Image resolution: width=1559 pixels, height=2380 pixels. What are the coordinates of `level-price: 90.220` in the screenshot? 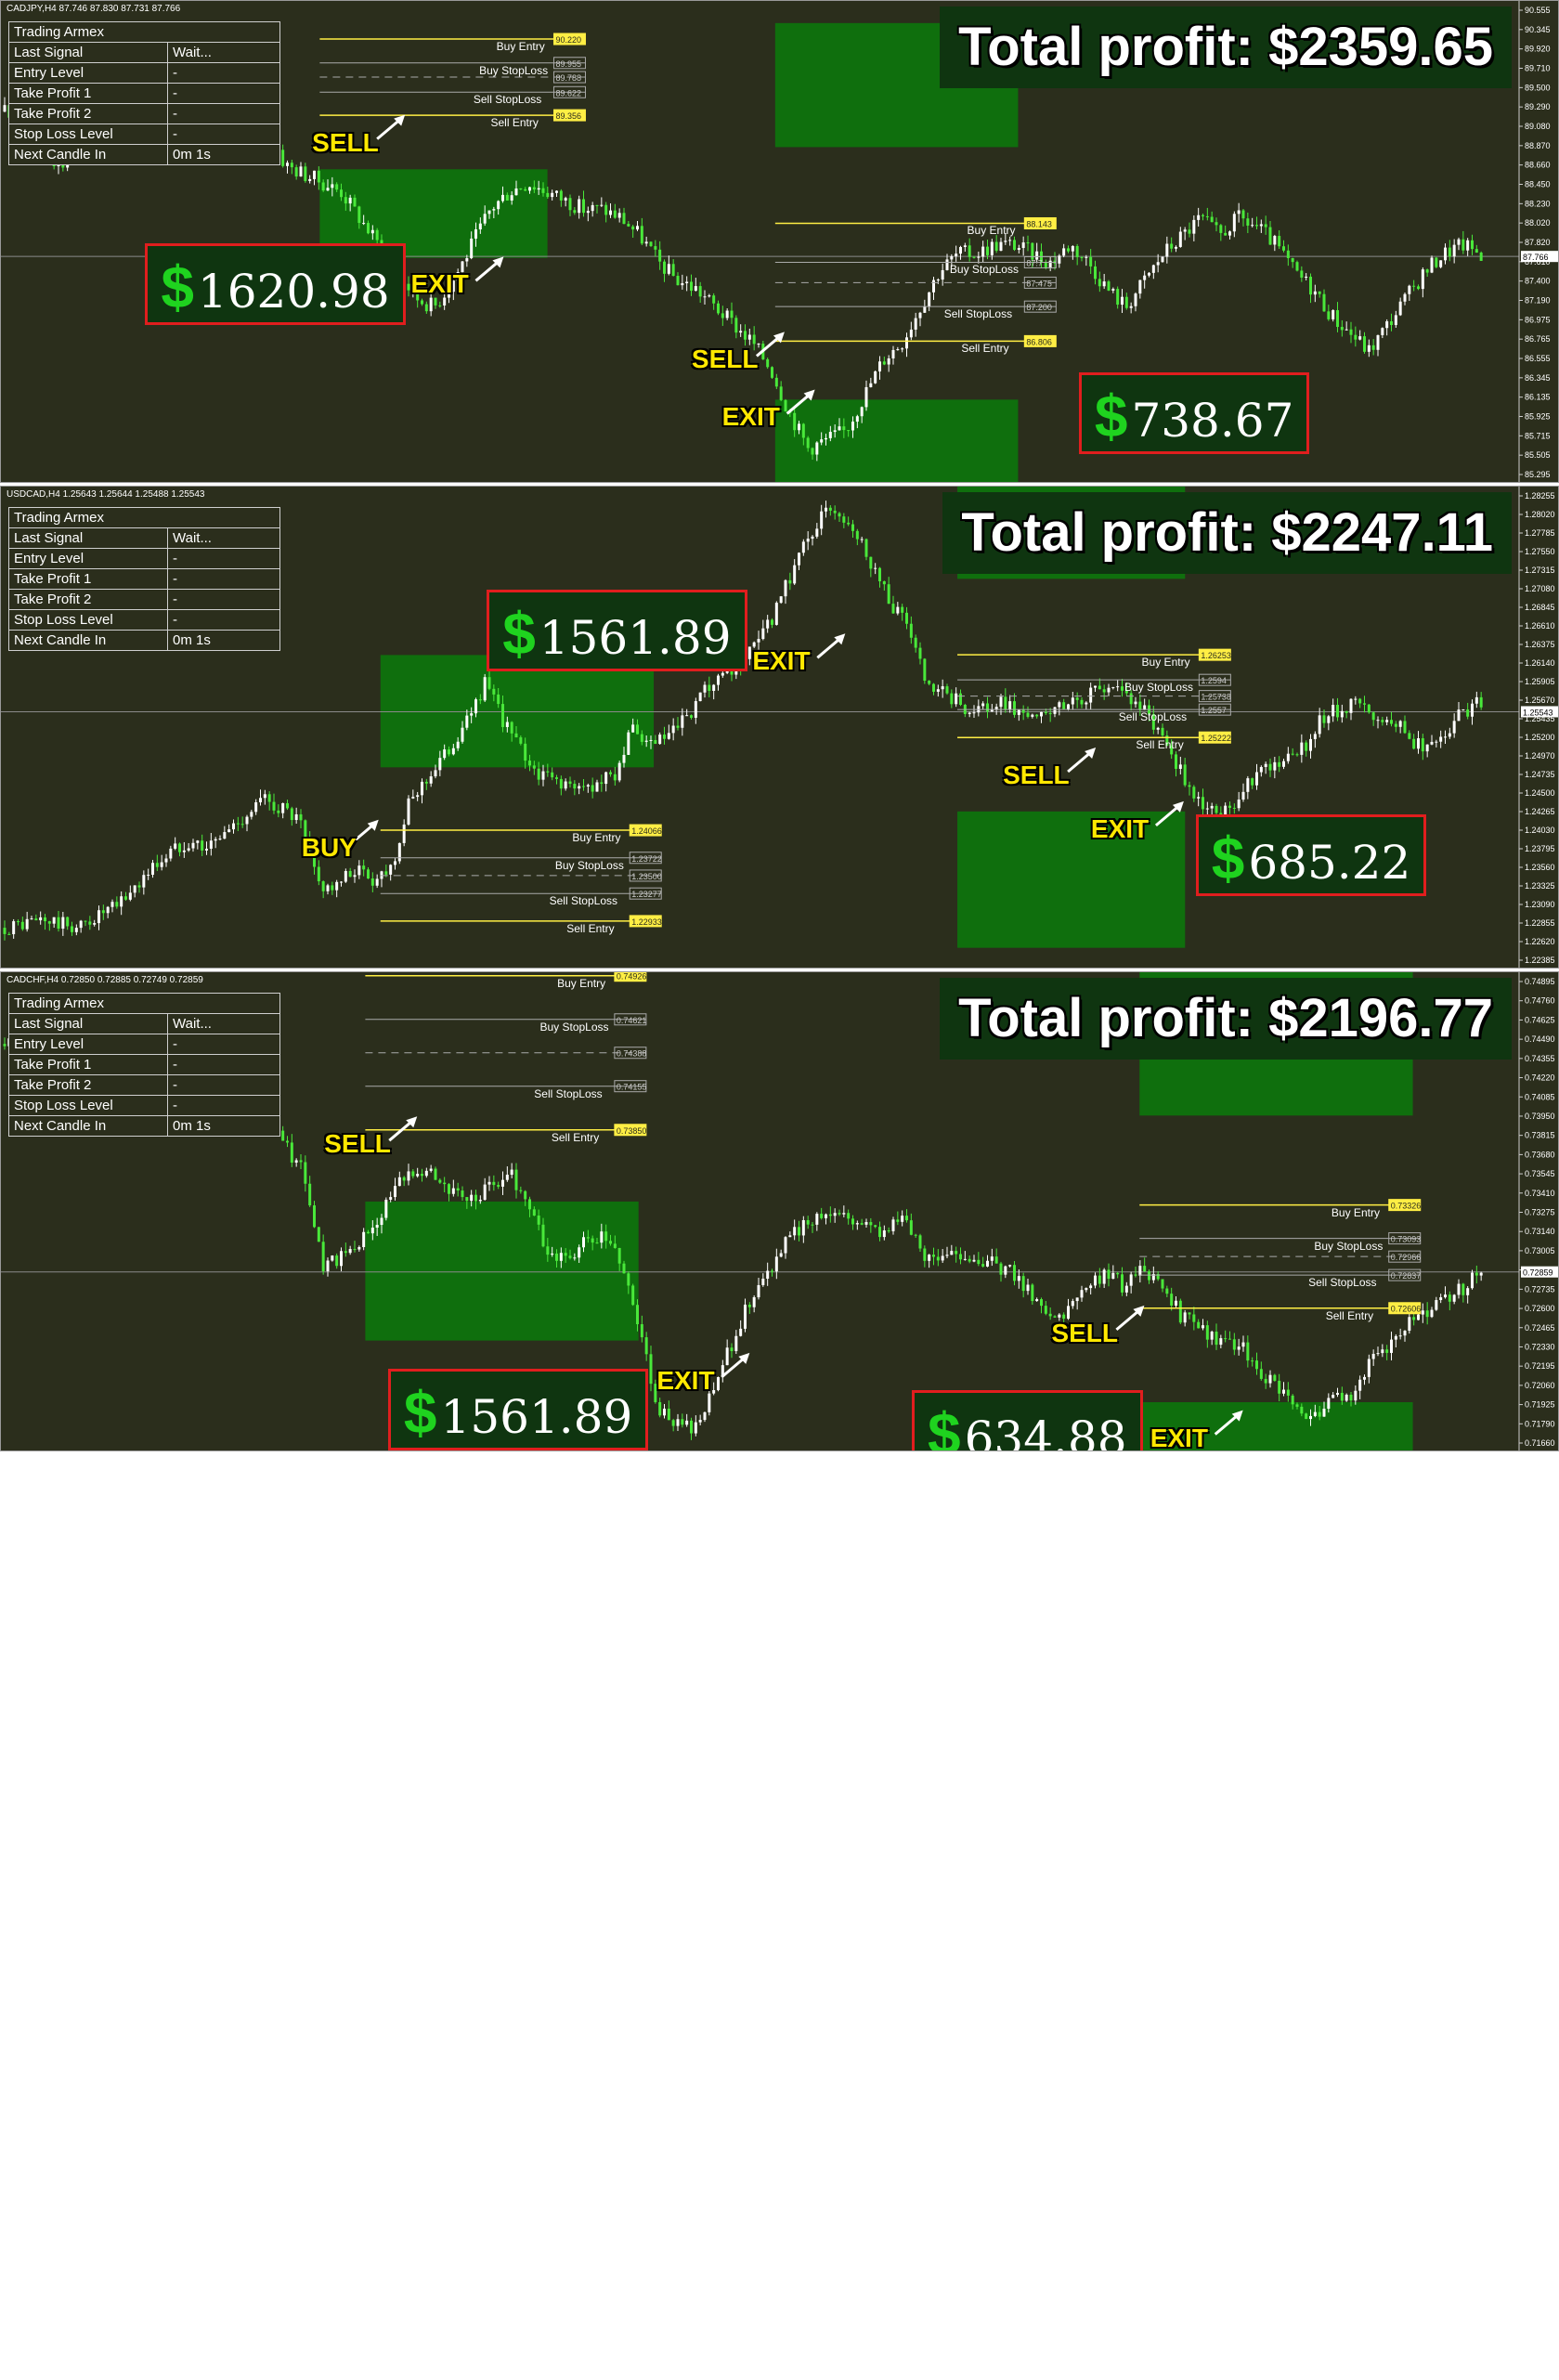 It's located at (568, 40).